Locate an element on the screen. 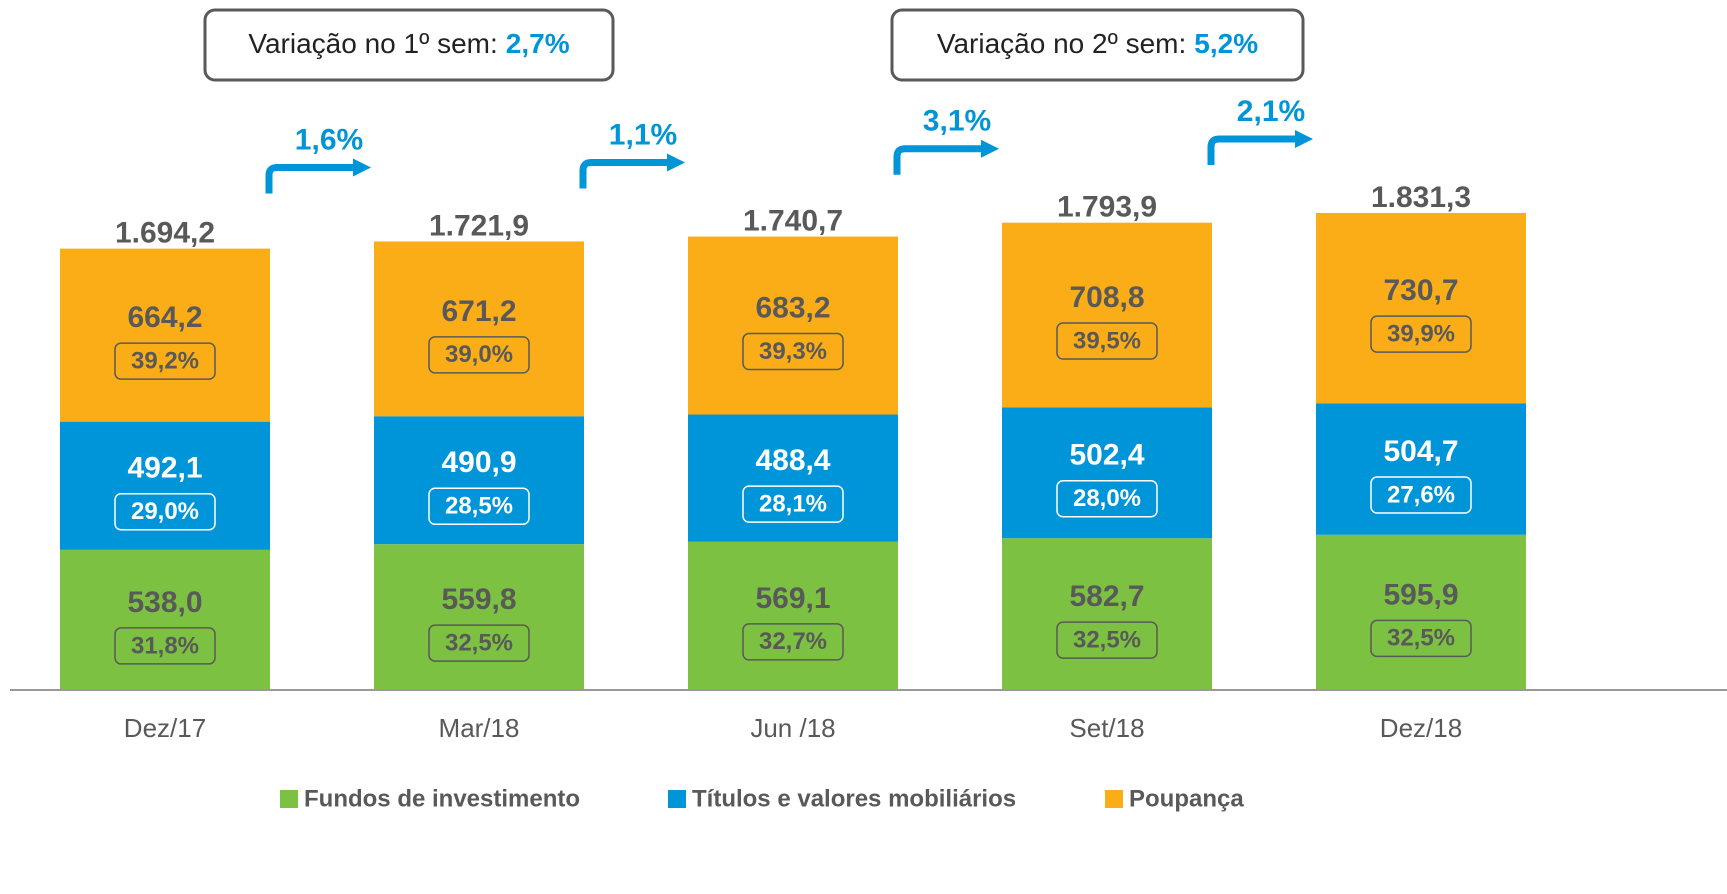 Image resolution: width=1727 pixels, height=894 pixels. x-tick-label: Set/18 is located at coordinates (1106, 728).